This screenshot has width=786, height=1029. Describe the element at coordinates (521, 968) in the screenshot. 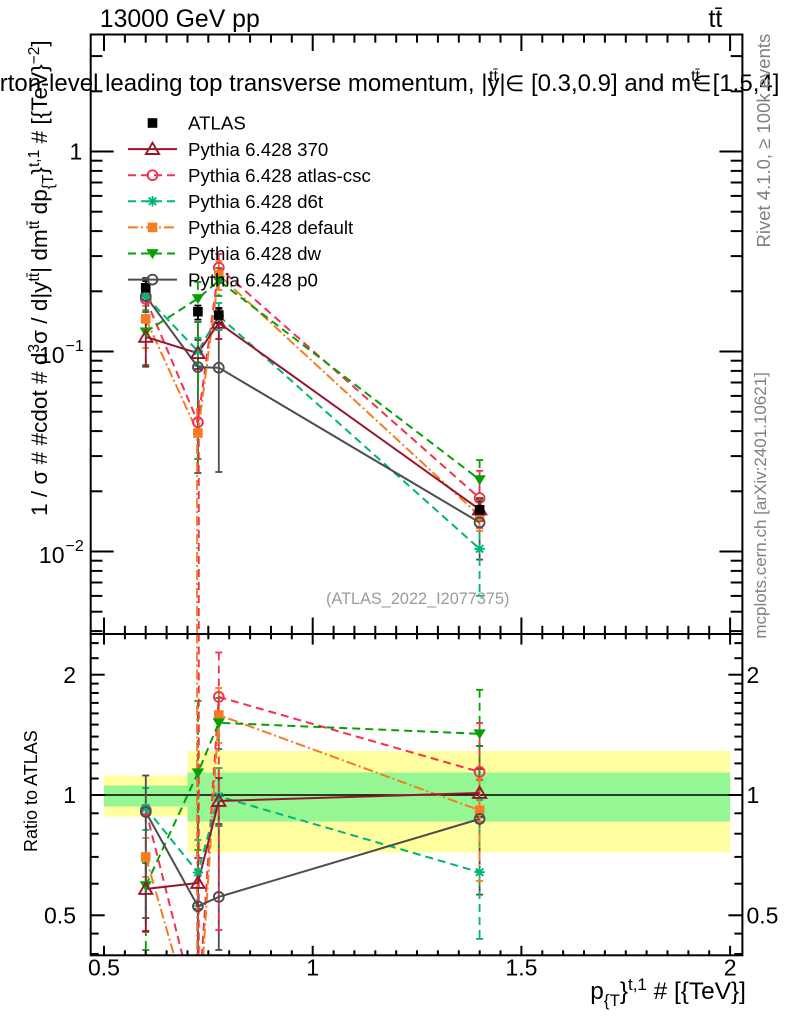

I see `svg-text: 1.5` at that location.